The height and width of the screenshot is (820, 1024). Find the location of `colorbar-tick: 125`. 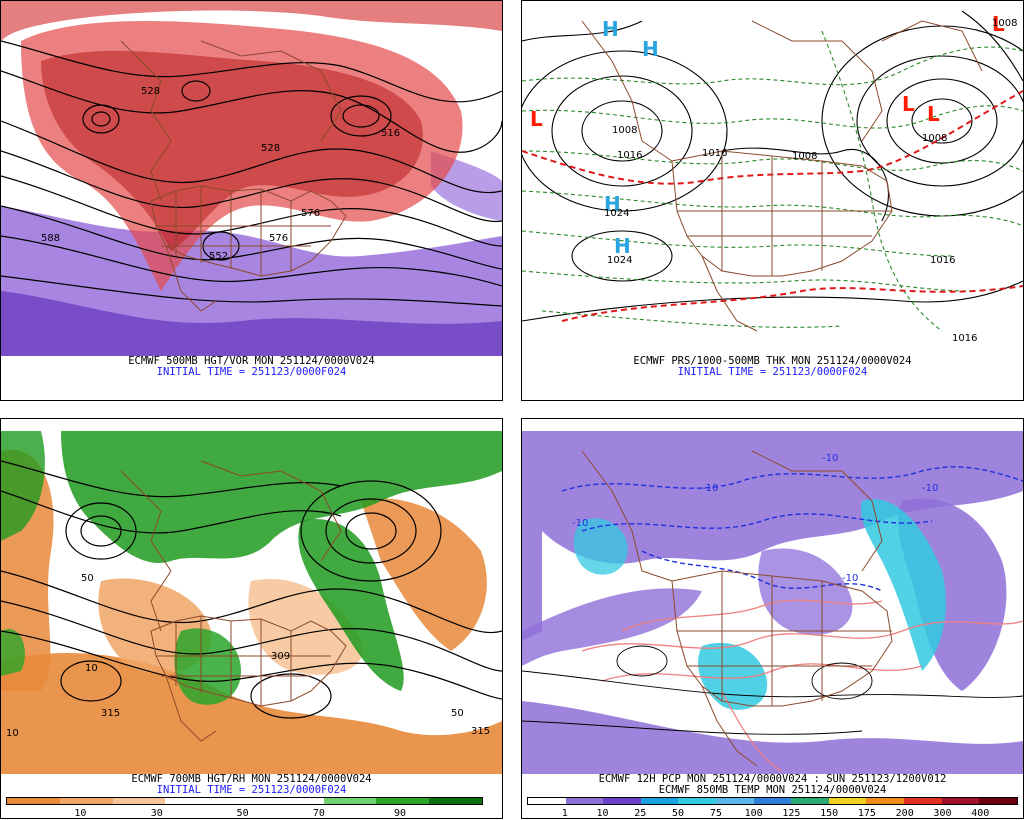

colorbar-tick: 125 is located at coordinates (791, 813).